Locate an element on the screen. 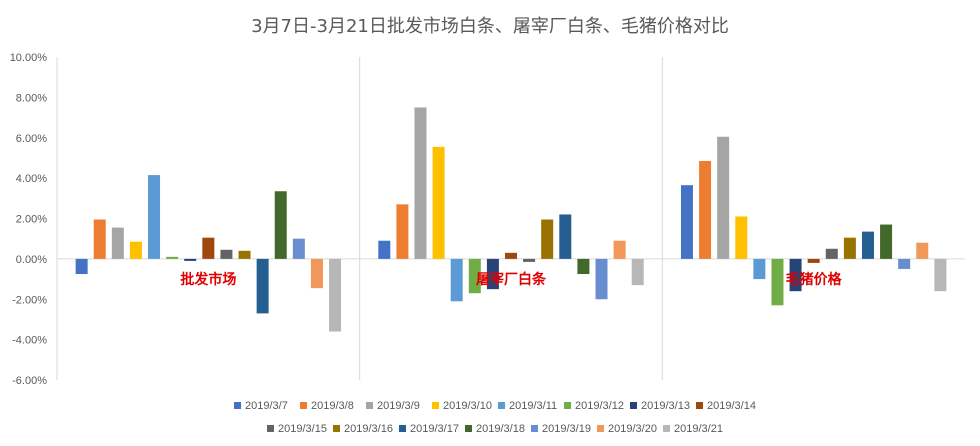  bar-2019/3/9-屠宰厂白条 is located at coordinates (420, 183).